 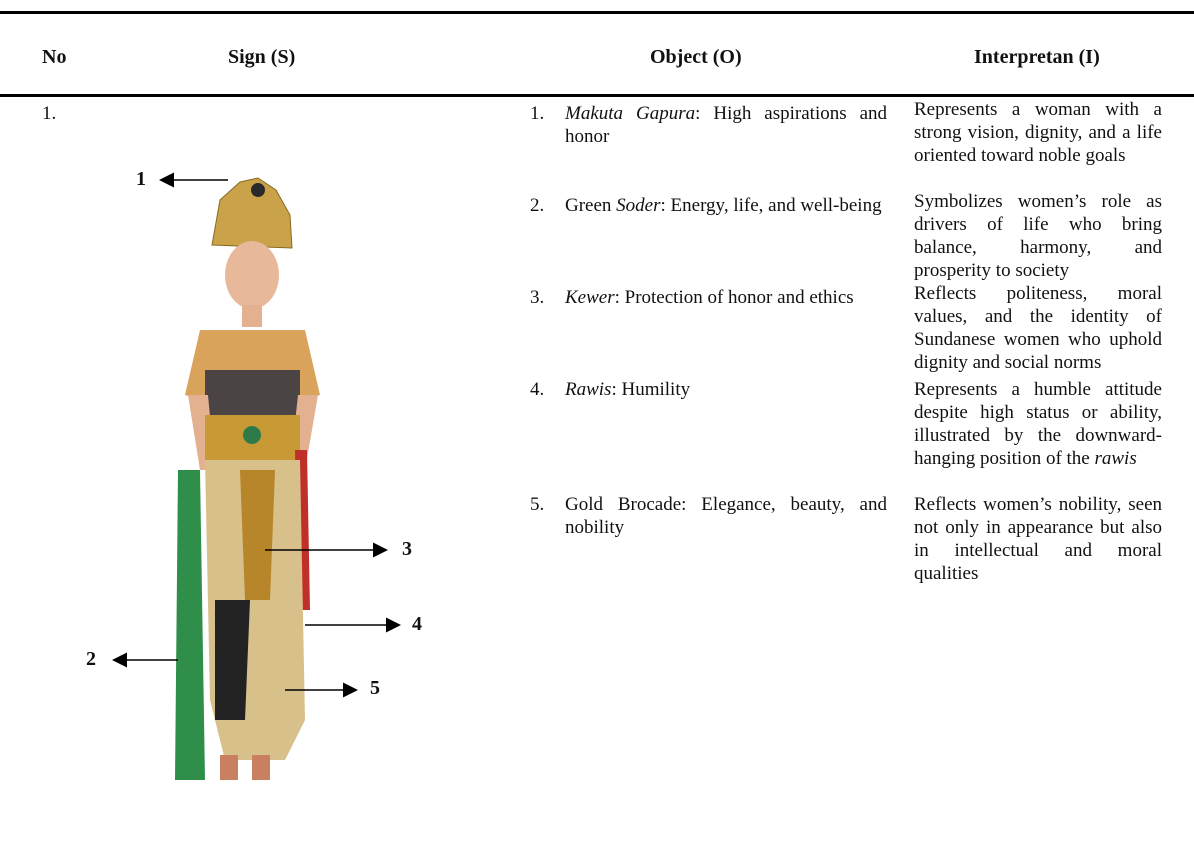 What do you see at coordinates (591, 205) in the screenshot?
I see `text-run: Green` at bounding box center [591, 205].